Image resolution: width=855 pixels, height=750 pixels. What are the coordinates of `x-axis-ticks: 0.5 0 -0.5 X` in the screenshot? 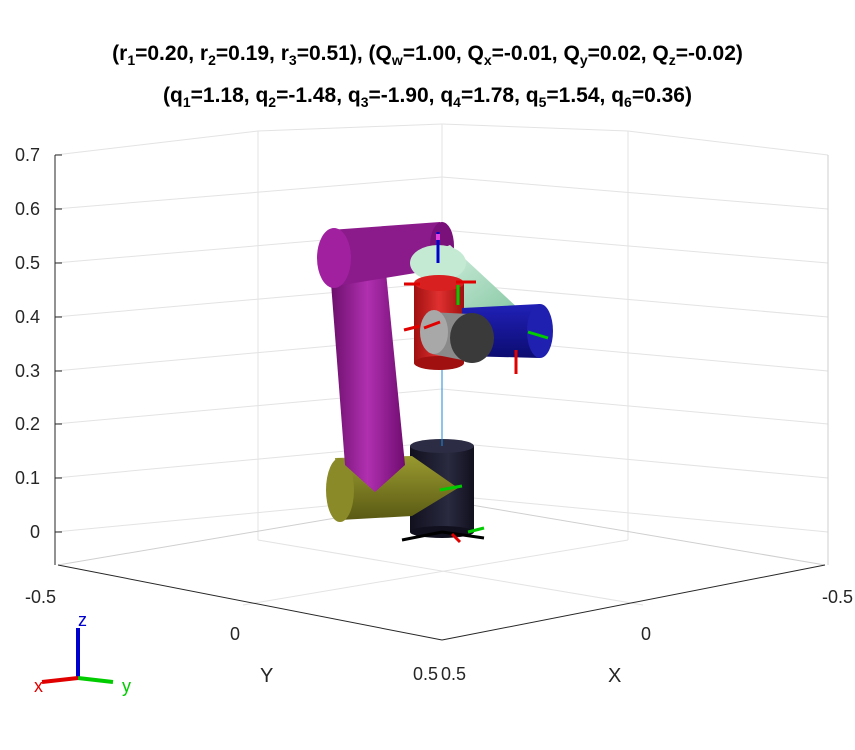 It's located at (647, 637).